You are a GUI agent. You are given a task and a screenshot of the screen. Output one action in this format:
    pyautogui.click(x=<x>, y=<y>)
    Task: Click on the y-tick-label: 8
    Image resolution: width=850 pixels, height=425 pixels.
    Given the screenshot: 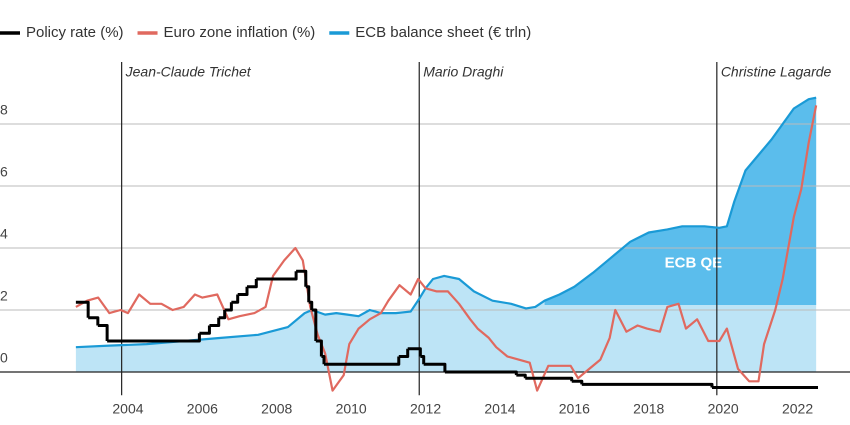 What is the action you would take?
    pyautogui.click(x=4, y=110)
    